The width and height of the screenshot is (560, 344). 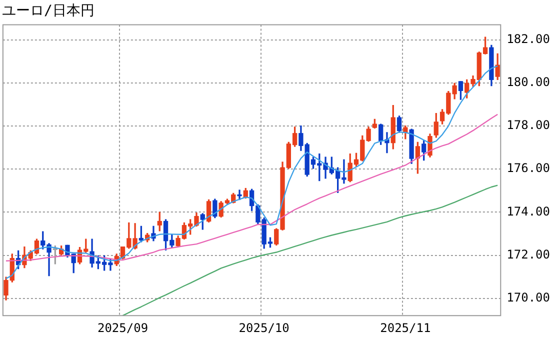 What do you see at coordinates (528, 297) in the screenshot?
I see `y-tick-label: 170.00` at bounding box center [528, 297].